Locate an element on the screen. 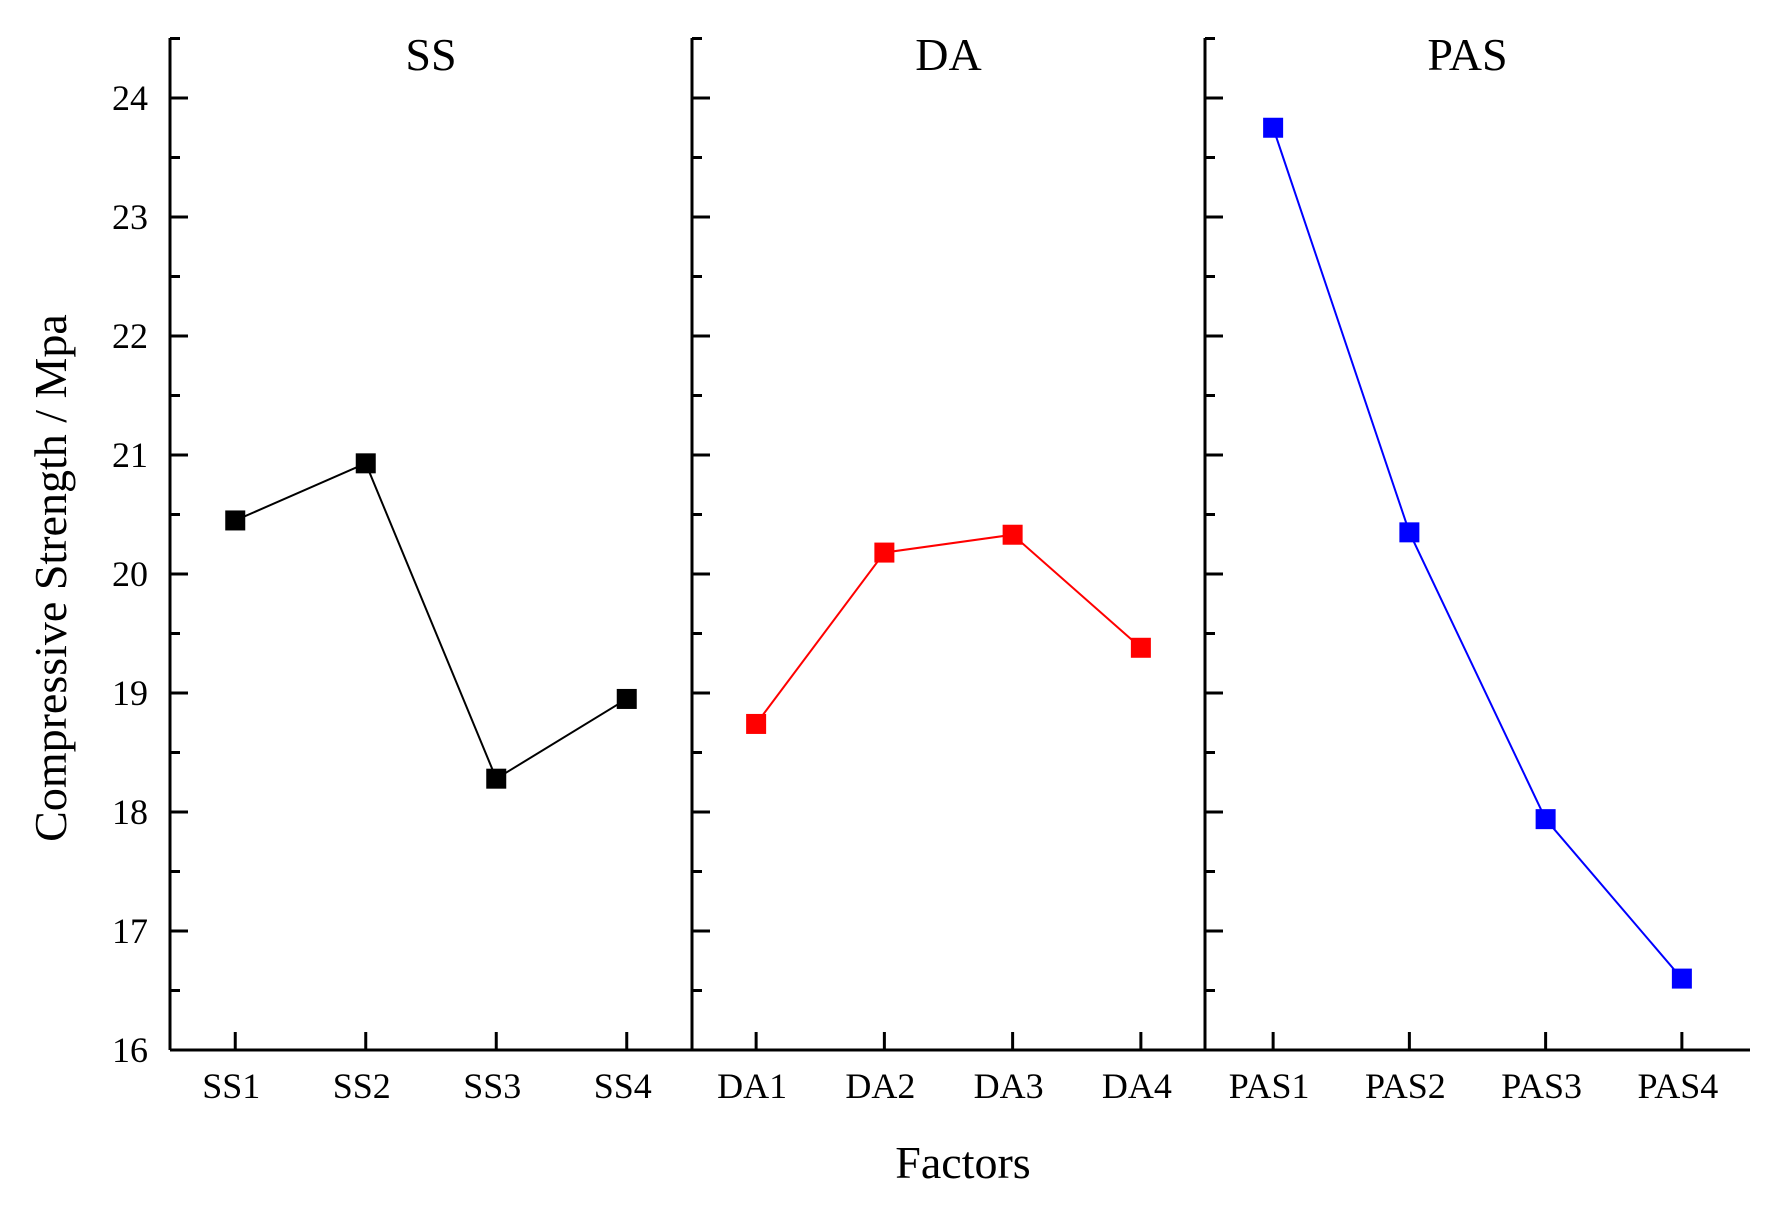  x-axis-title: Factors is located at coordinates (962, 1162).